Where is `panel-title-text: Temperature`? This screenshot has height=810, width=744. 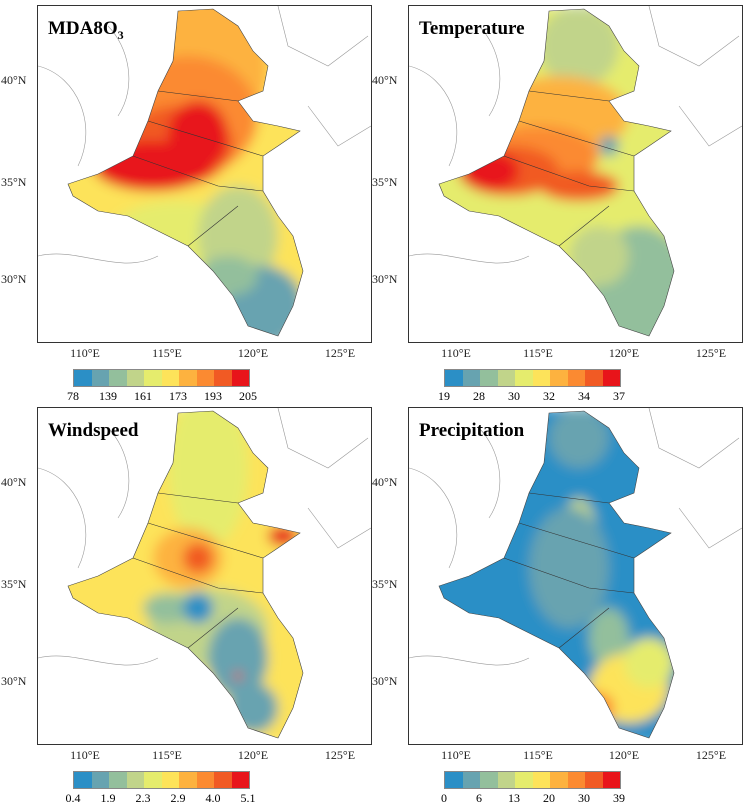 panel-title-text: Temperature is located at coordinates (472, 28).